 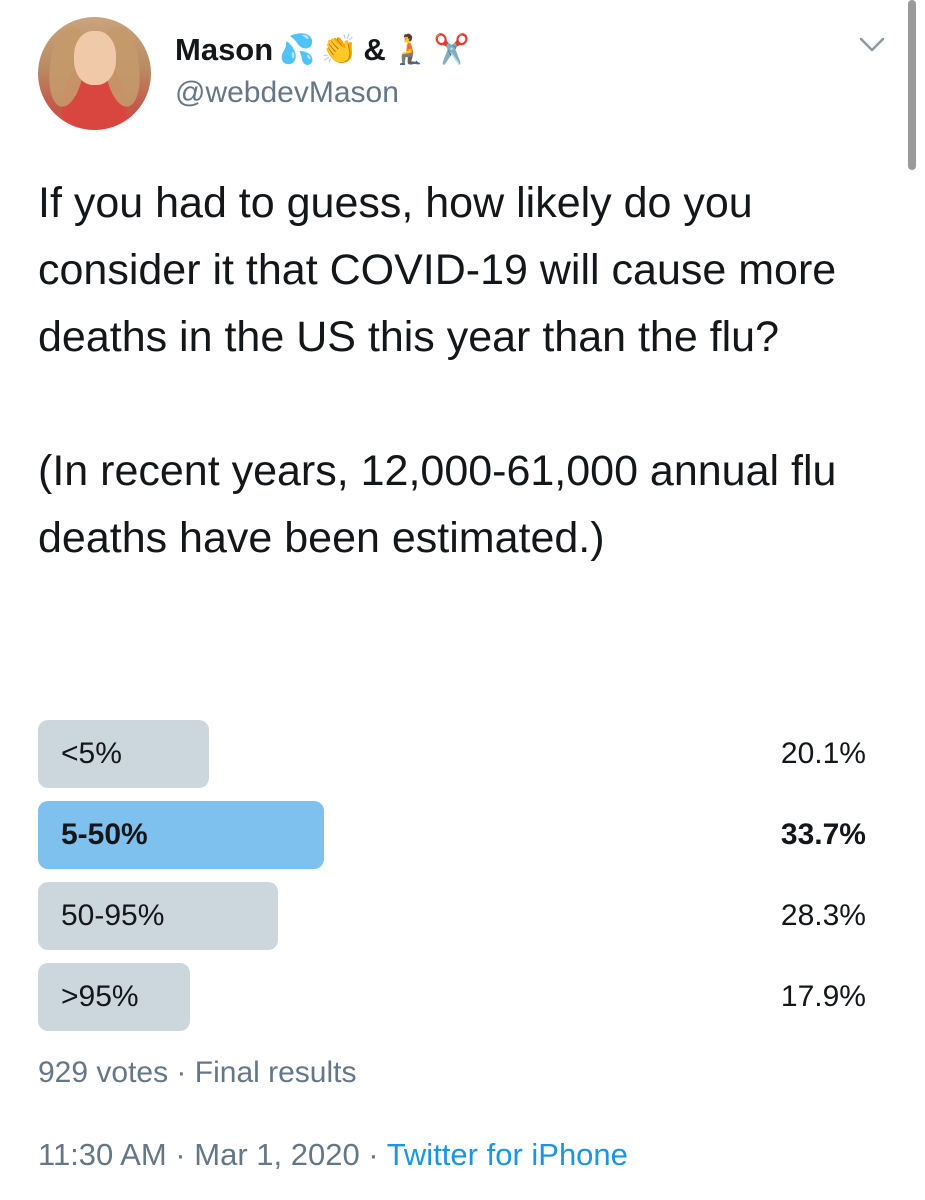 What do you see at coordinates (103, 1072) in the screenshot?
I see `vote-count: 929 votes` at bounding box center [103, 1072].